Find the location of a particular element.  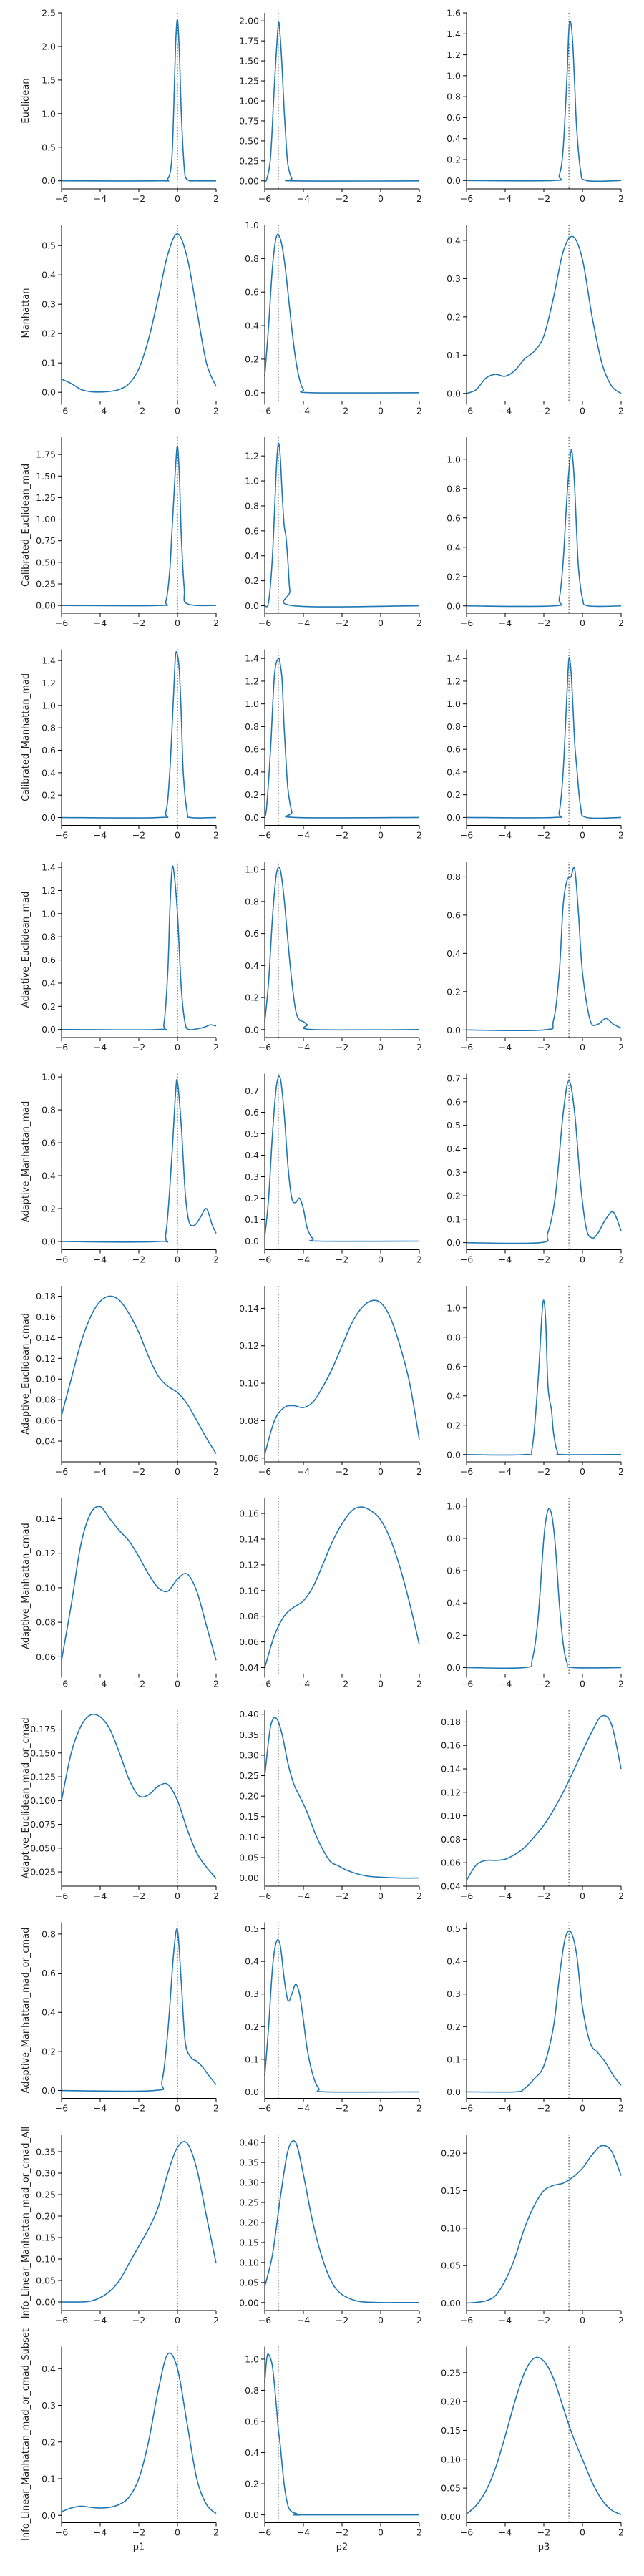

x-tick-label: −2 is located at coordinates (543, 2532).